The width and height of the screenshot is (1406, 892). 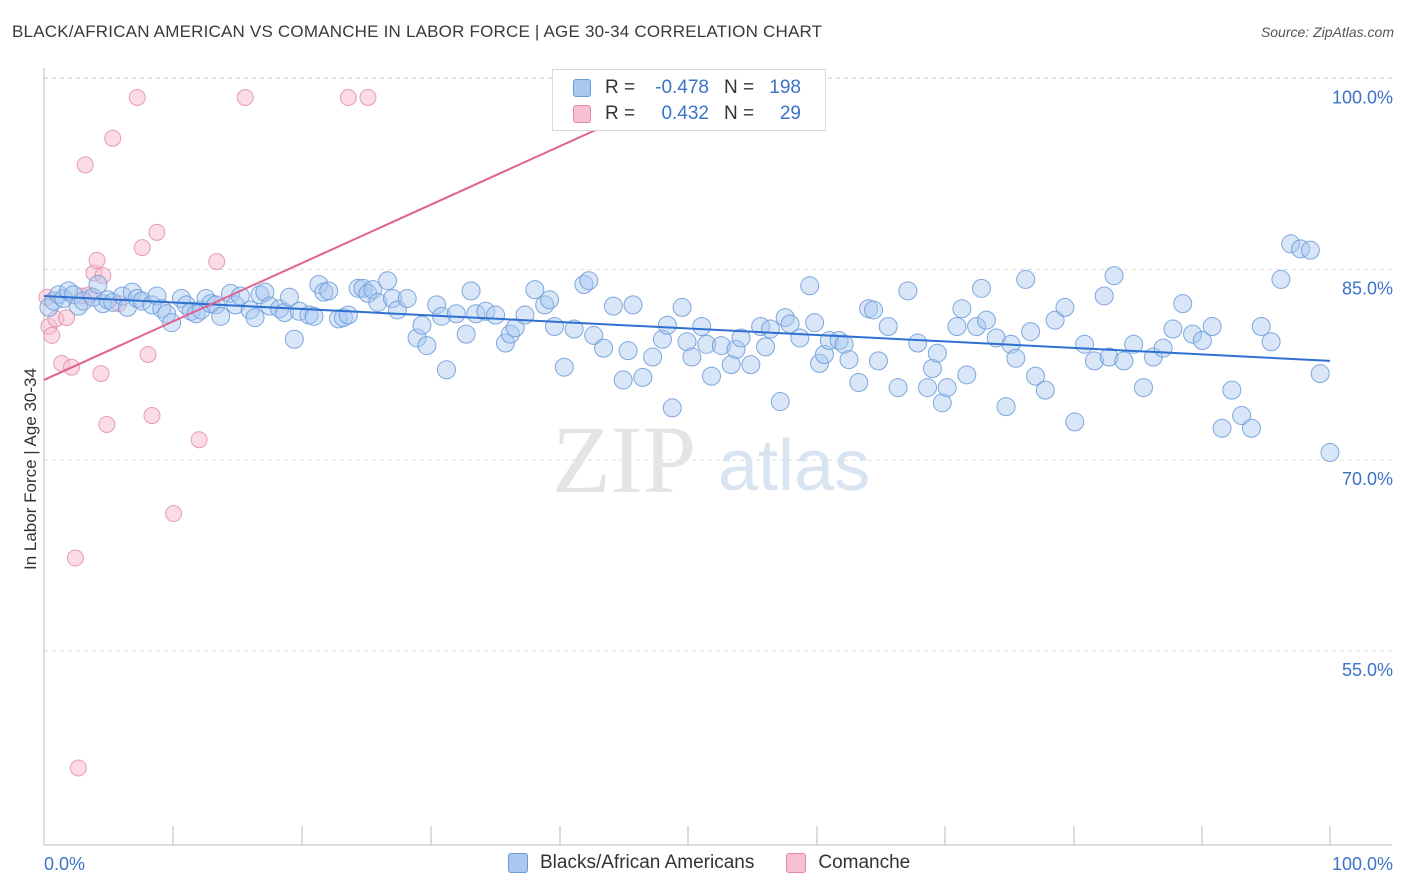 What do you see at coordinates (1367, 670) in the screenshot?
I see `y-tick-label: 55.0%` at bounding box center [1367, 670].